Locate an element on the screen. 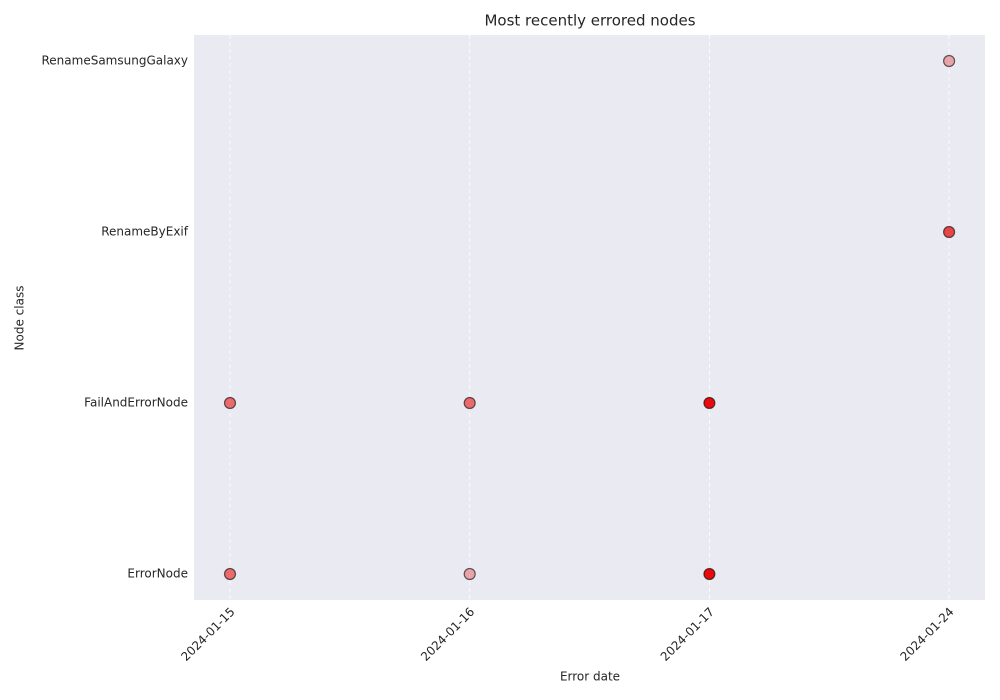 This screenshot has height=700, width=1000. x-tick-label: 2024-01-17 is located at coordinates (687, 634).